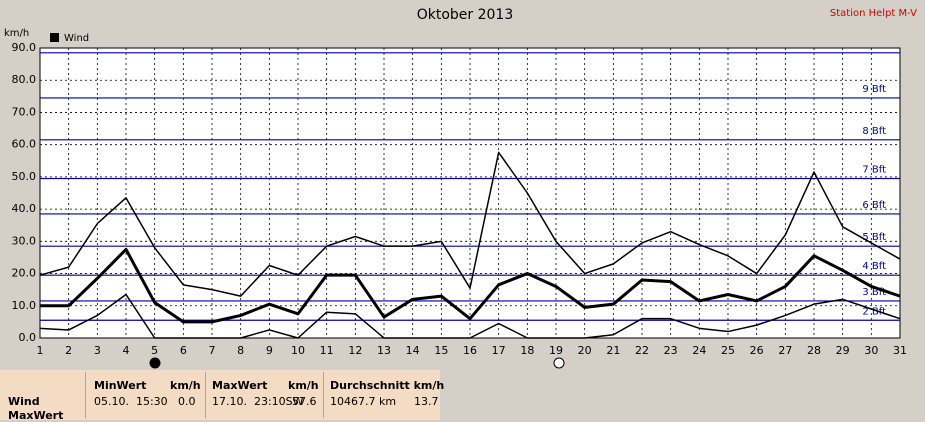  What do you see at coordinates (814, 350) in the screenshot?
I see `x-tick-label: 28` at bounding box center [814, 350].